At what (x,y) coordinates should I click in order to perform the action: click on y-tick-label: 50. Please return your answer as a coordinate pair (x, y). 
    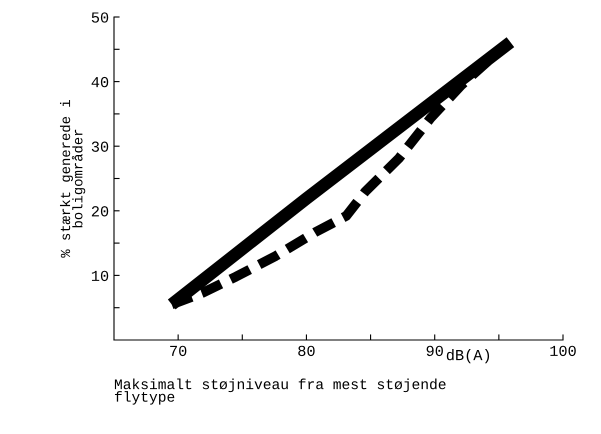
    Looking at the image, I should click on (100, 17).